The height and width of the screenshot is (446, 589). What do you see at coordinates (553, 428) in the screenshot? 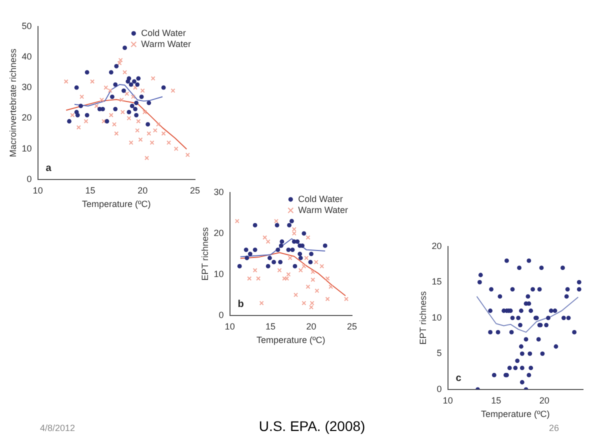
I see `text: 26` at bounding box center [553, 428].